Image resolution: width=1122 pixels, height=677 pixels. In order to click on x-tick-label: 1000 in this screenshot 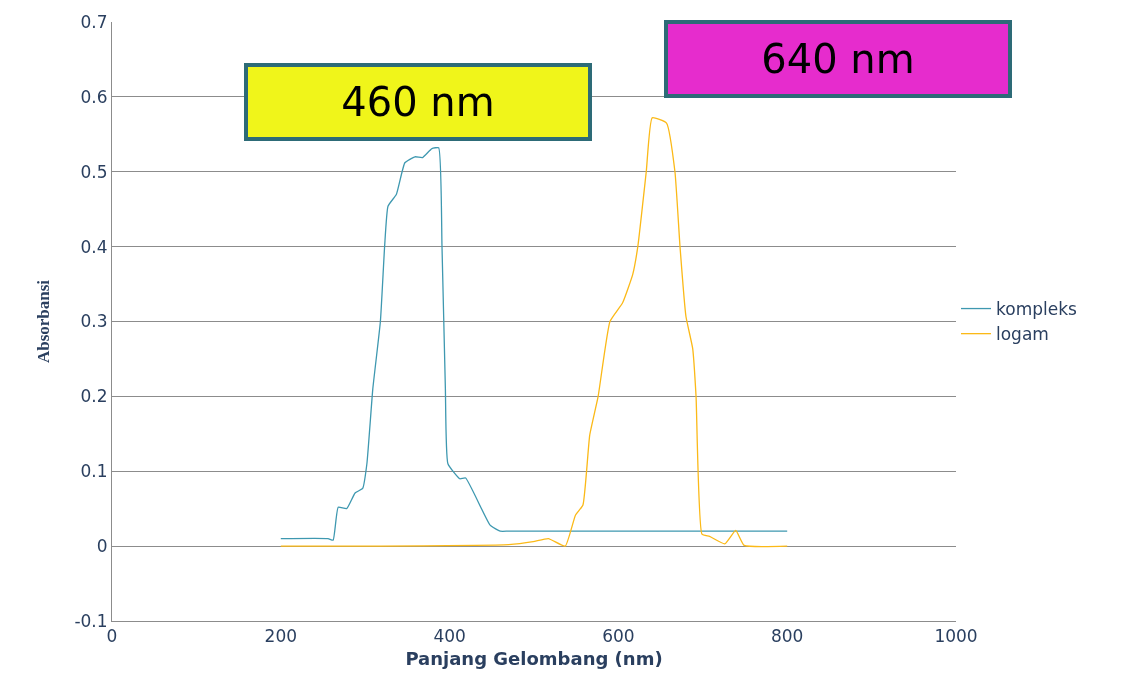, I will do `click(956, 636)`.